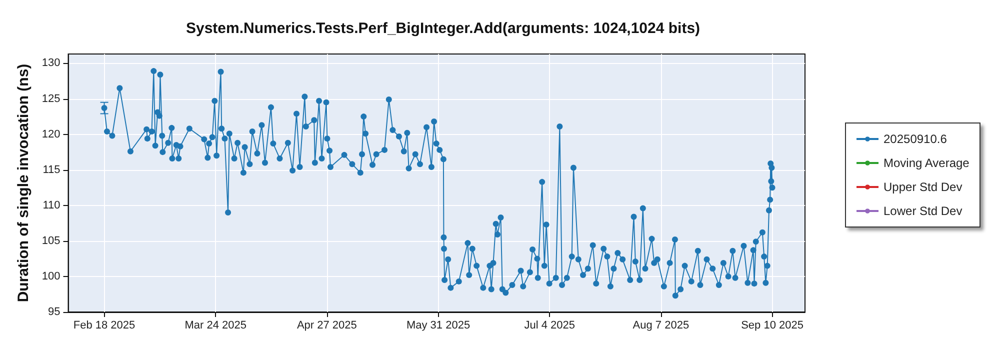 This screenshot has height=350, width=1000. What do you see at coordinates (438, 326) in the screenshot?
I see `x-tick-label: May 31 2025` at bounding box center [438, 326].